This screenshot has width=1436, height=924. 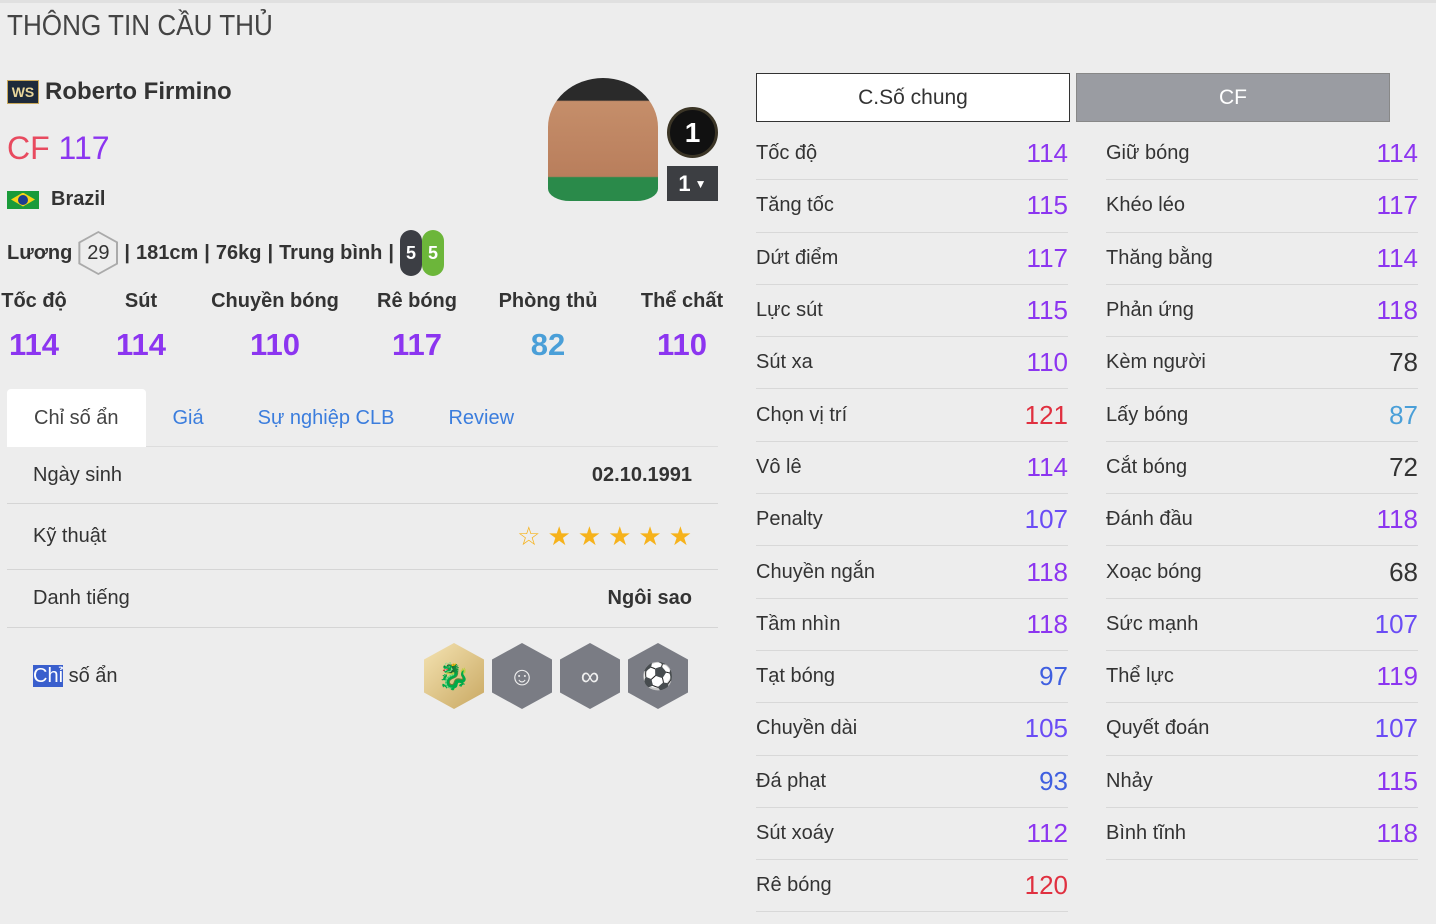 I want to click on summary-label: Phòng thủ, so click(x=548, y=301).